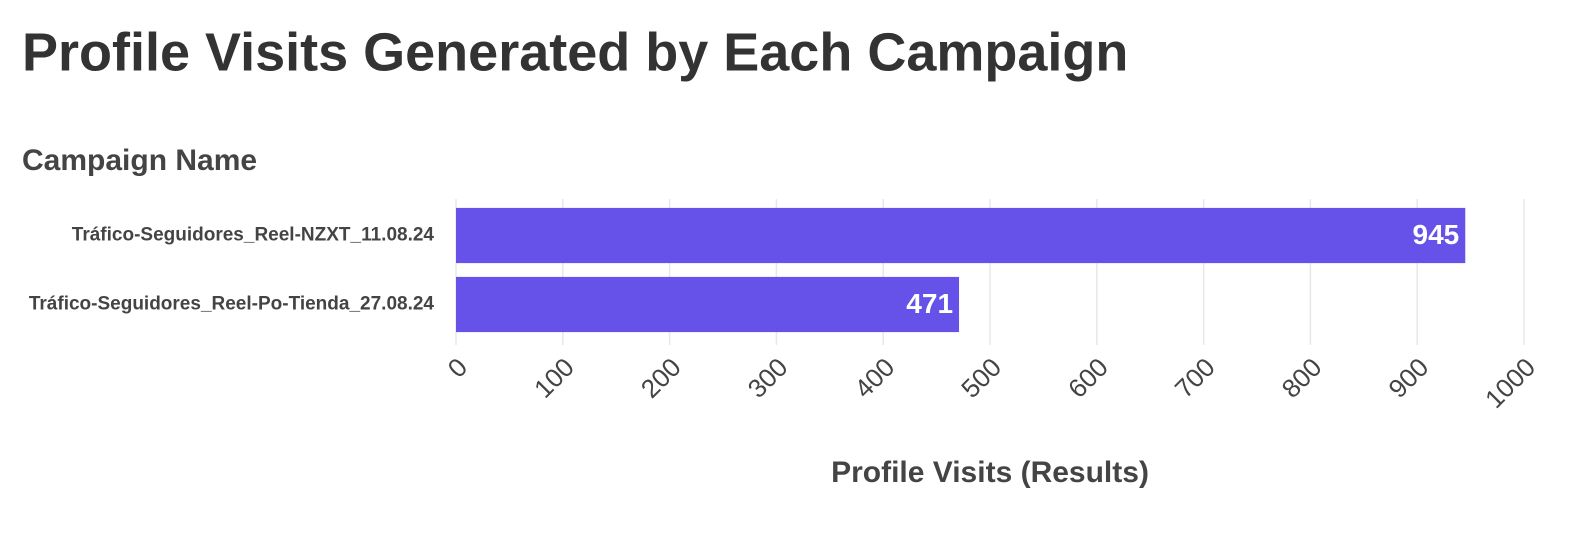 Image resolution: width=1588 pixels, height=540 pixels. I want to click on value-label: 945, so click(1436, 234).